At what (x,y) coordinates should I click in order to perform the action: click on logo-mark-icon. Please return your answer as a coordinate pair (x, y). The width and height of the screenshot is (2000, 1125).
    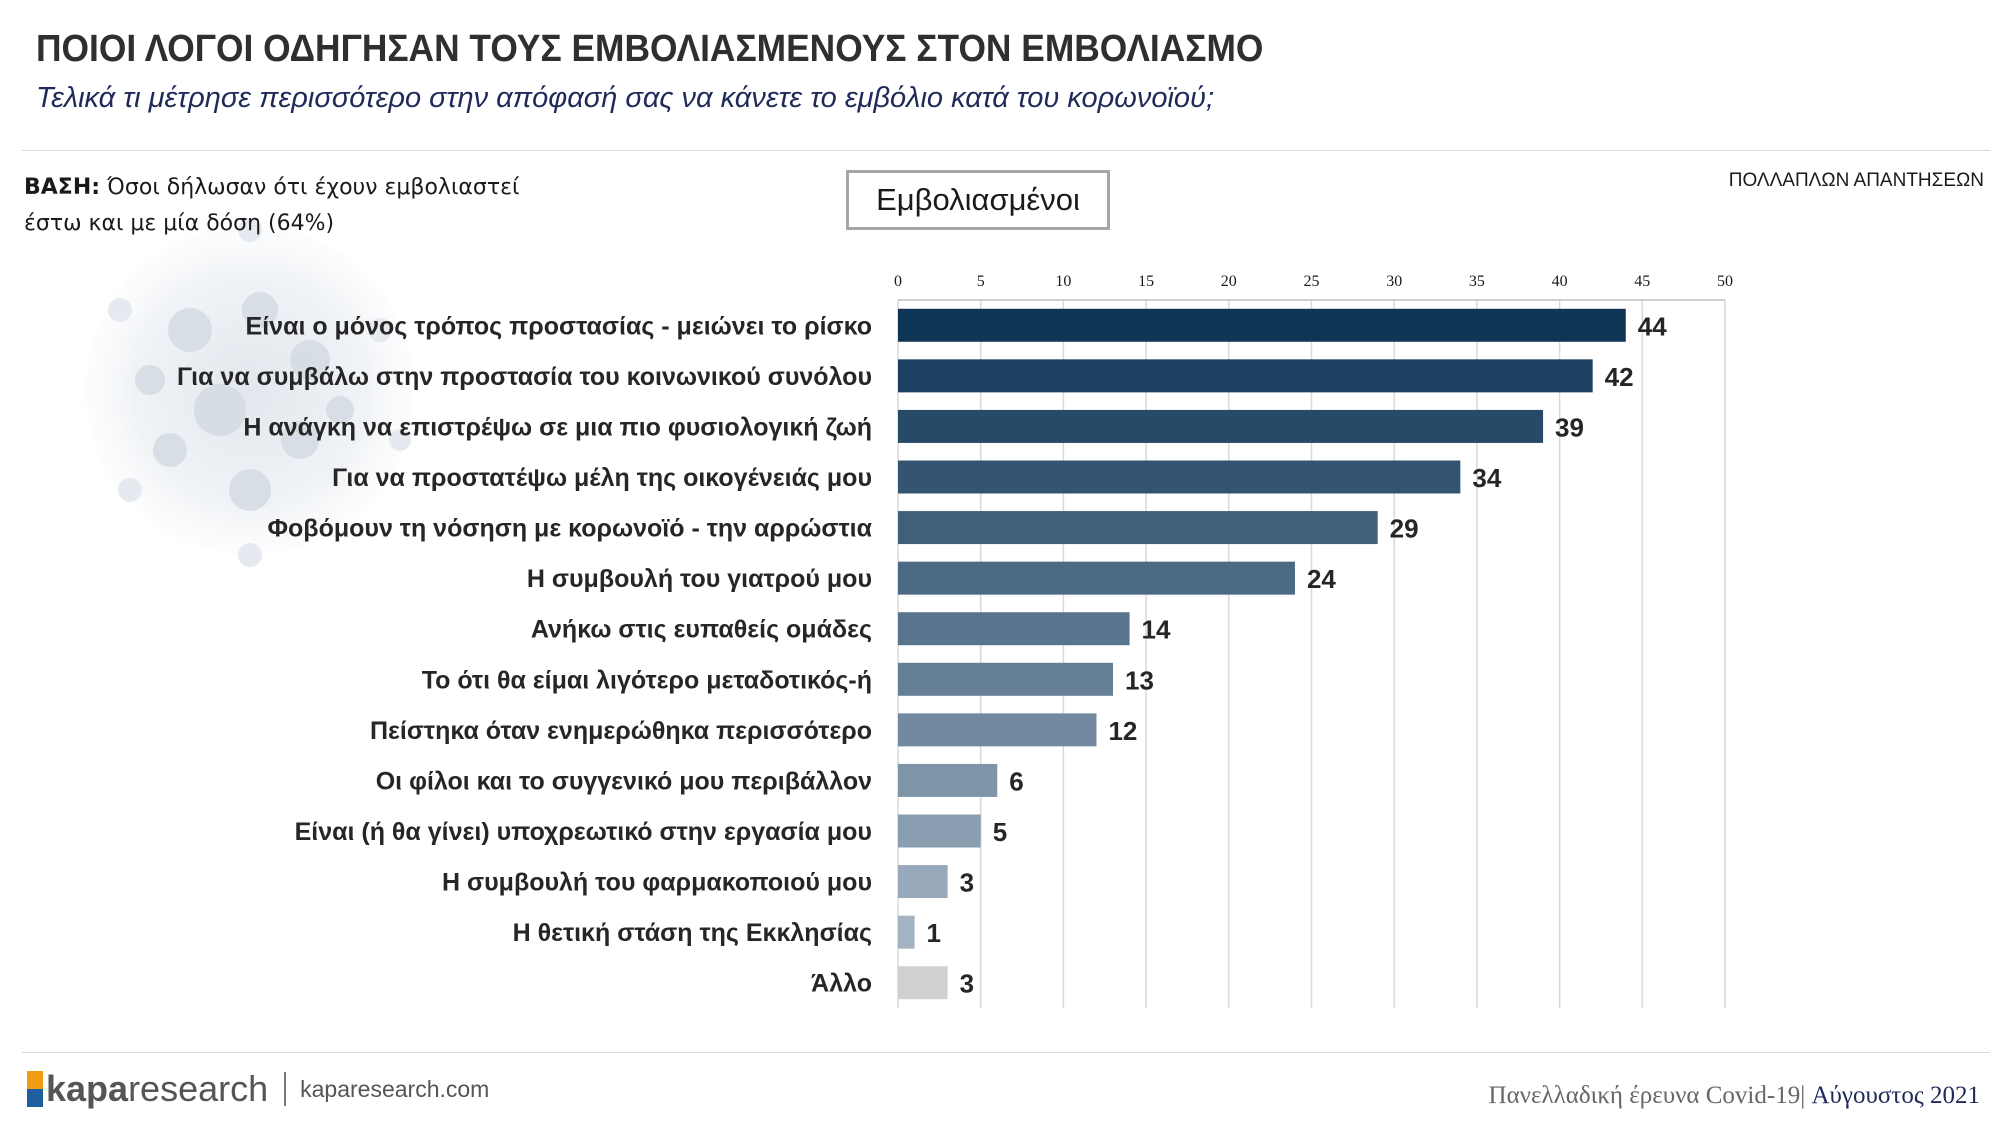
    Looking at the image, I should click on (35, 1089).